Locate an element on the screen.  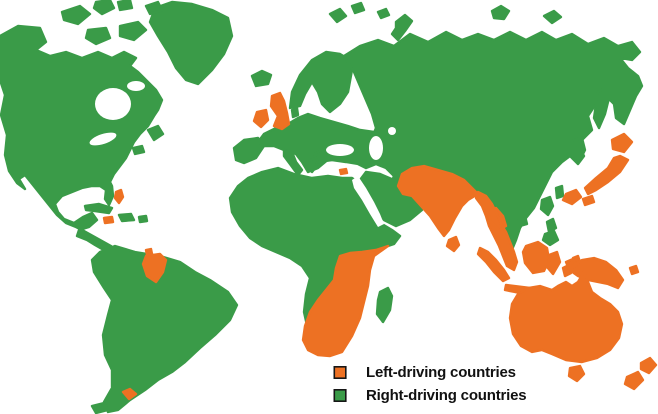
legend-item-right-driving: Right-driving countries is located at coordinates (430, 395).